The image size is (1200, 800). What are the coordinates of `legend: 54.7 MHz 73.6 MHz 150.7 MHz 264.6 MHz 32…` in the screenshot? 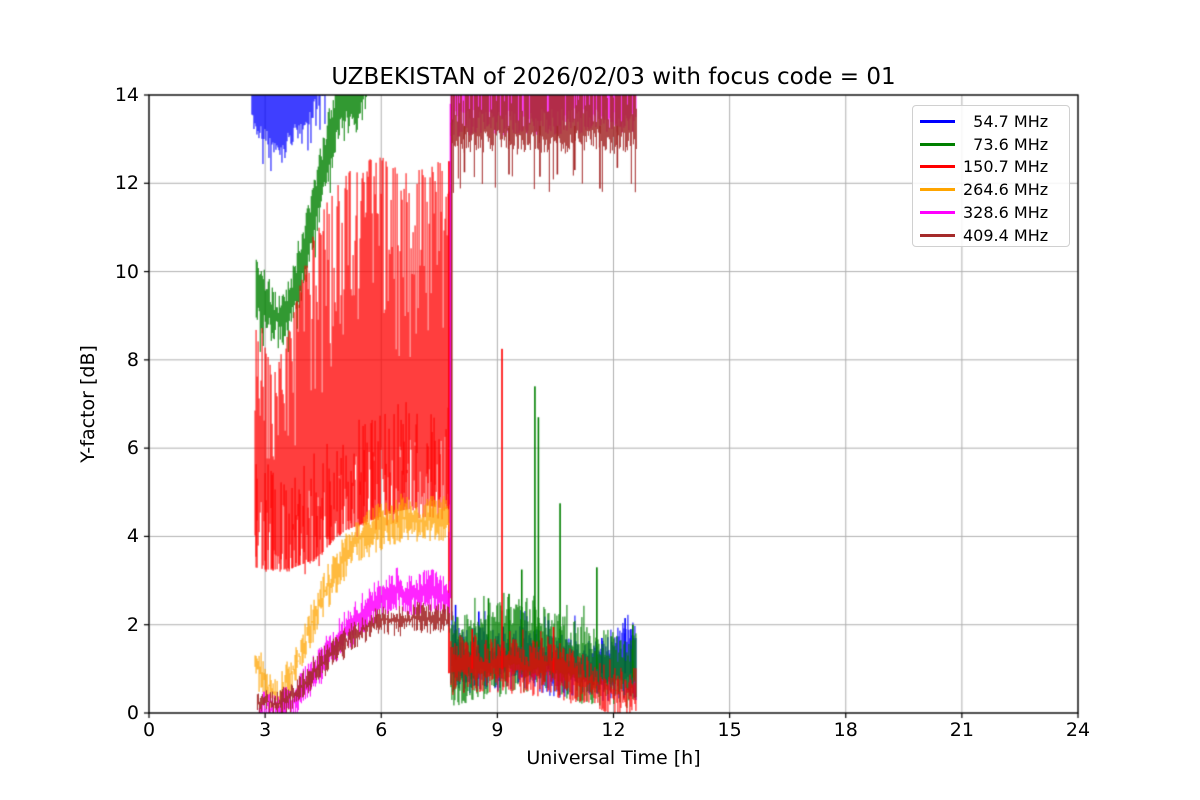 It's located at (991, 176).